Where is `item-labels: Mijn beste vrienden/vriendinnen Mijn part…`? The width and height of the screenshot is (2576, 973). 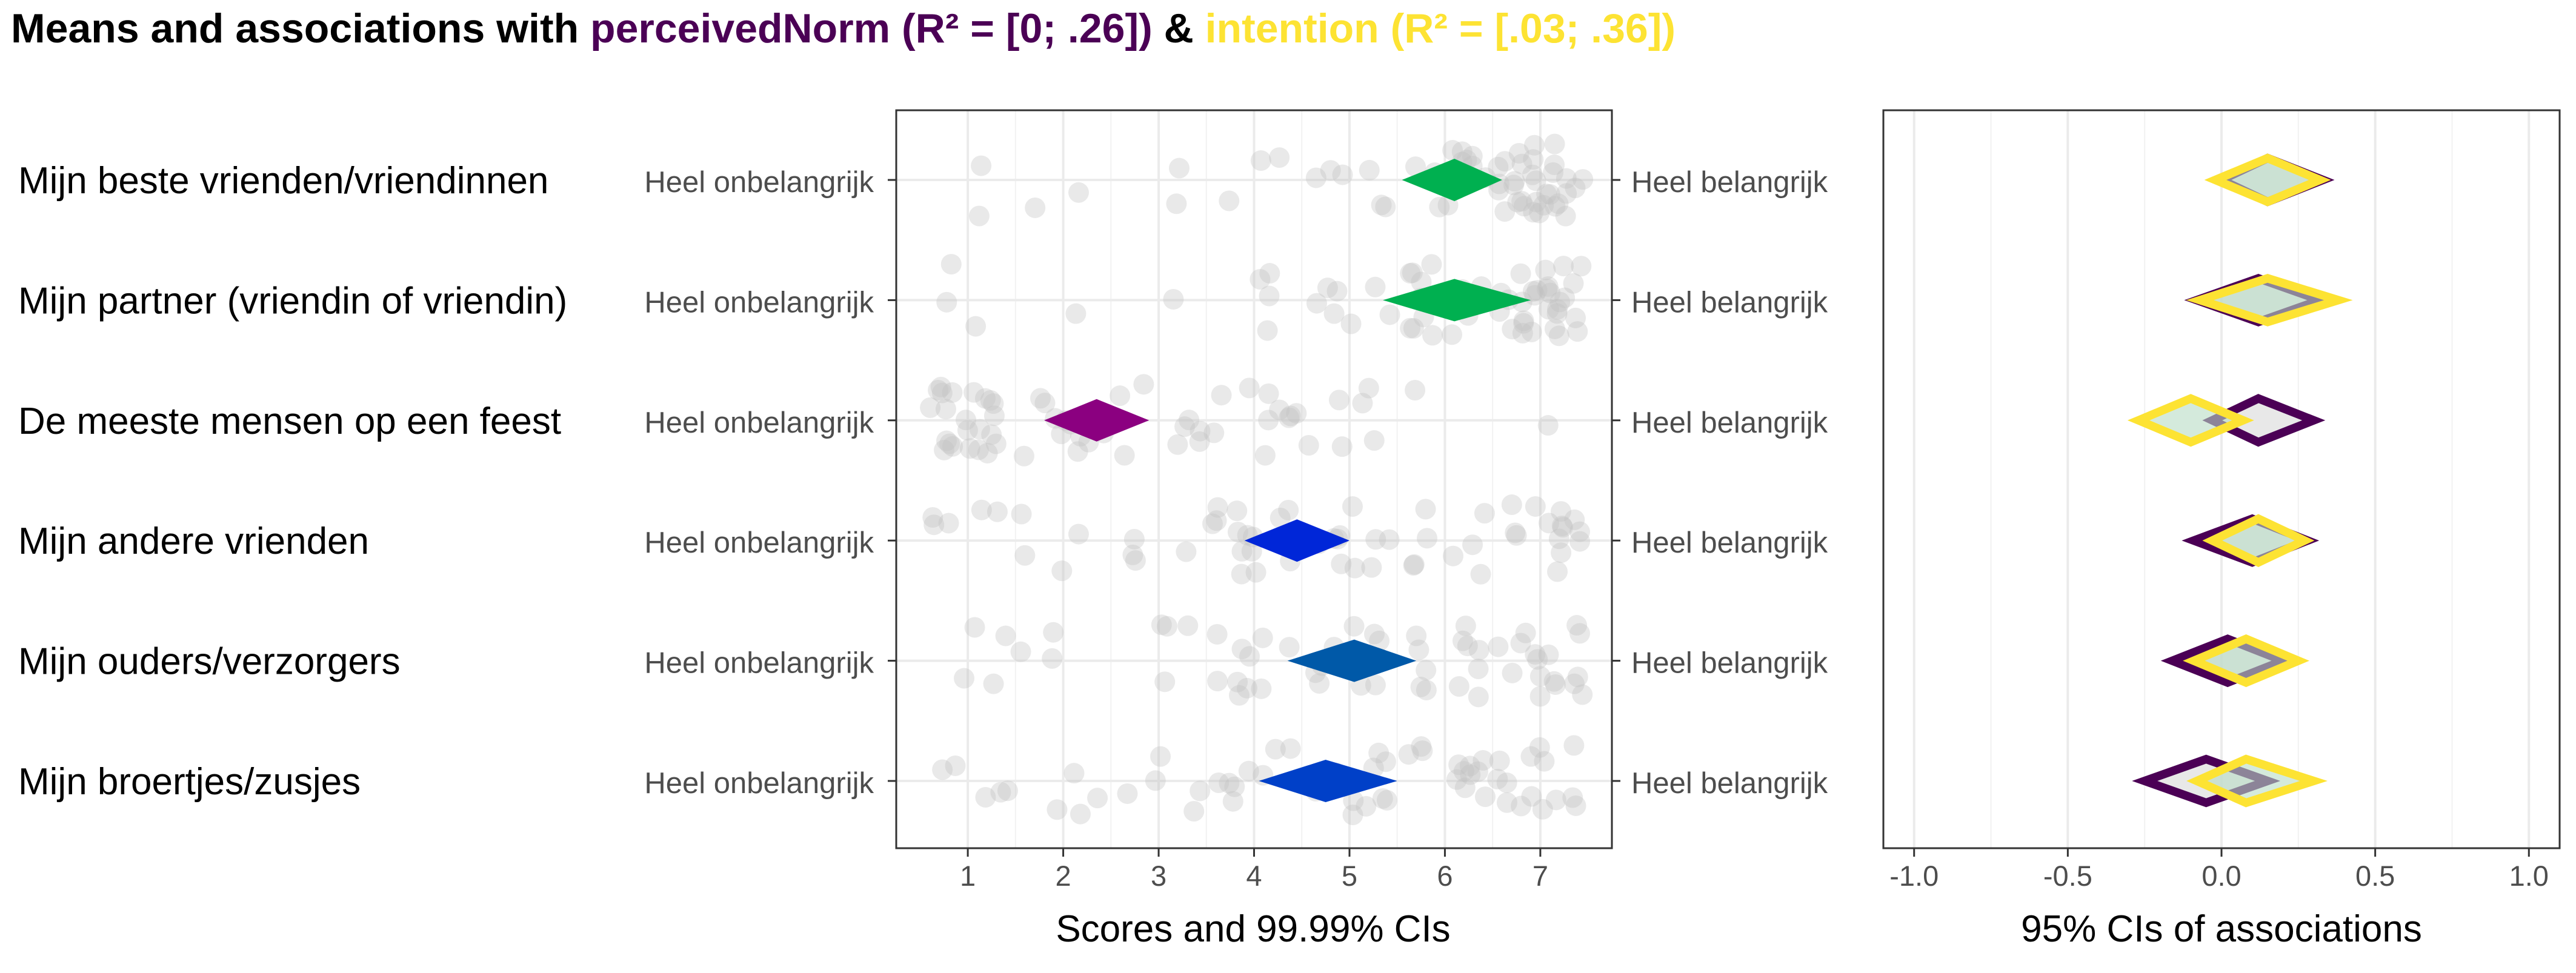 item-labels: Mijn beste vrienden/vriendinnen Mijn part… is located at coordinates (292, 481).